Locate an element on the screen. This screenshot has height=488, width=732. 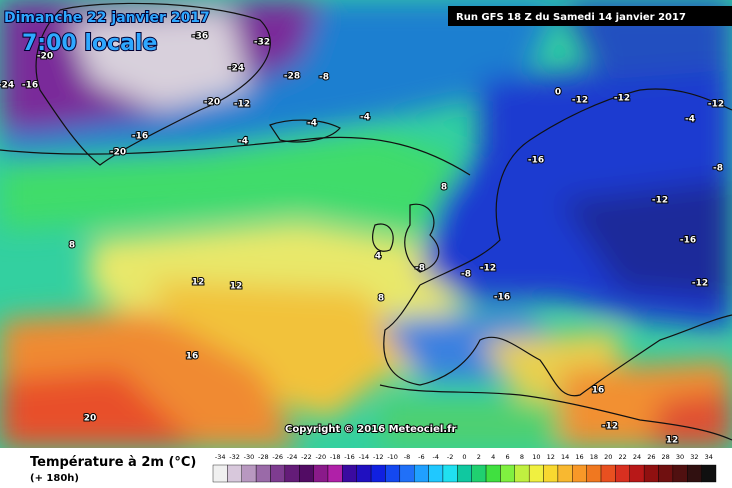
scale-label: 22 is located at coordinates (622, 457).